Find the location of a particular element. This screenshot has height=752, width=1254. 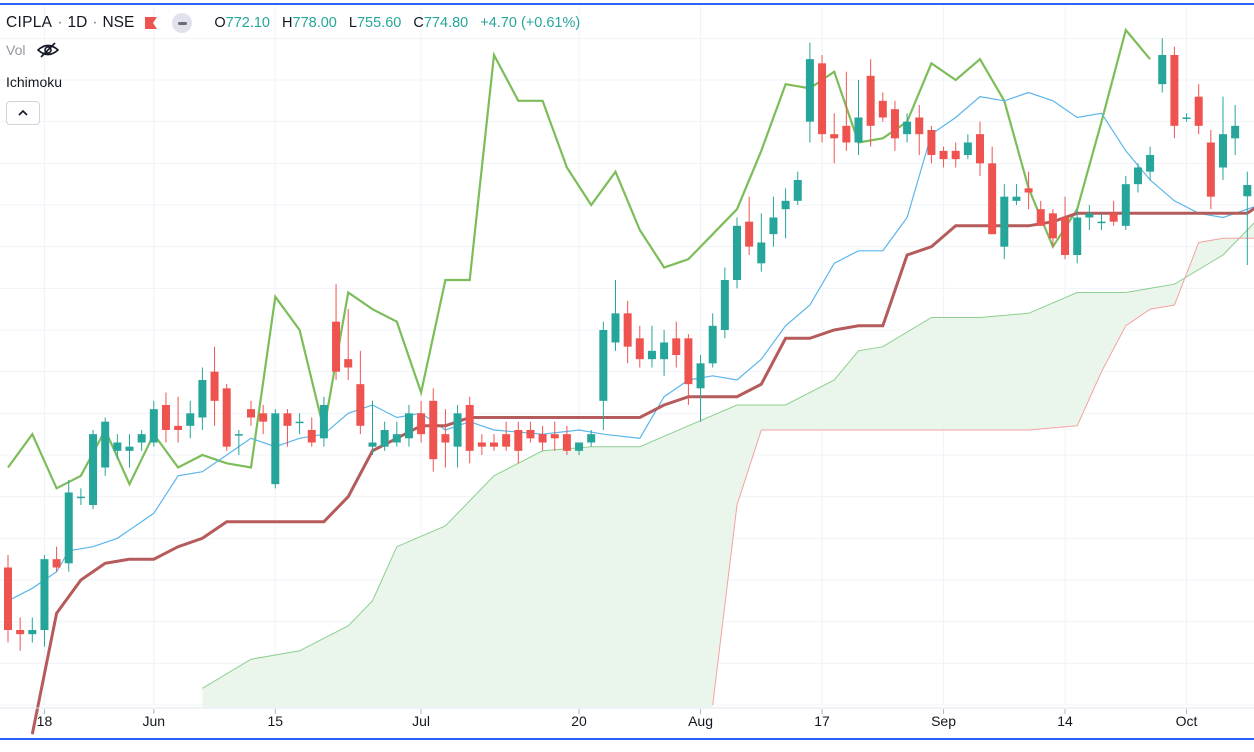

eye-crossed-icon is located at coordinates (48, 50).